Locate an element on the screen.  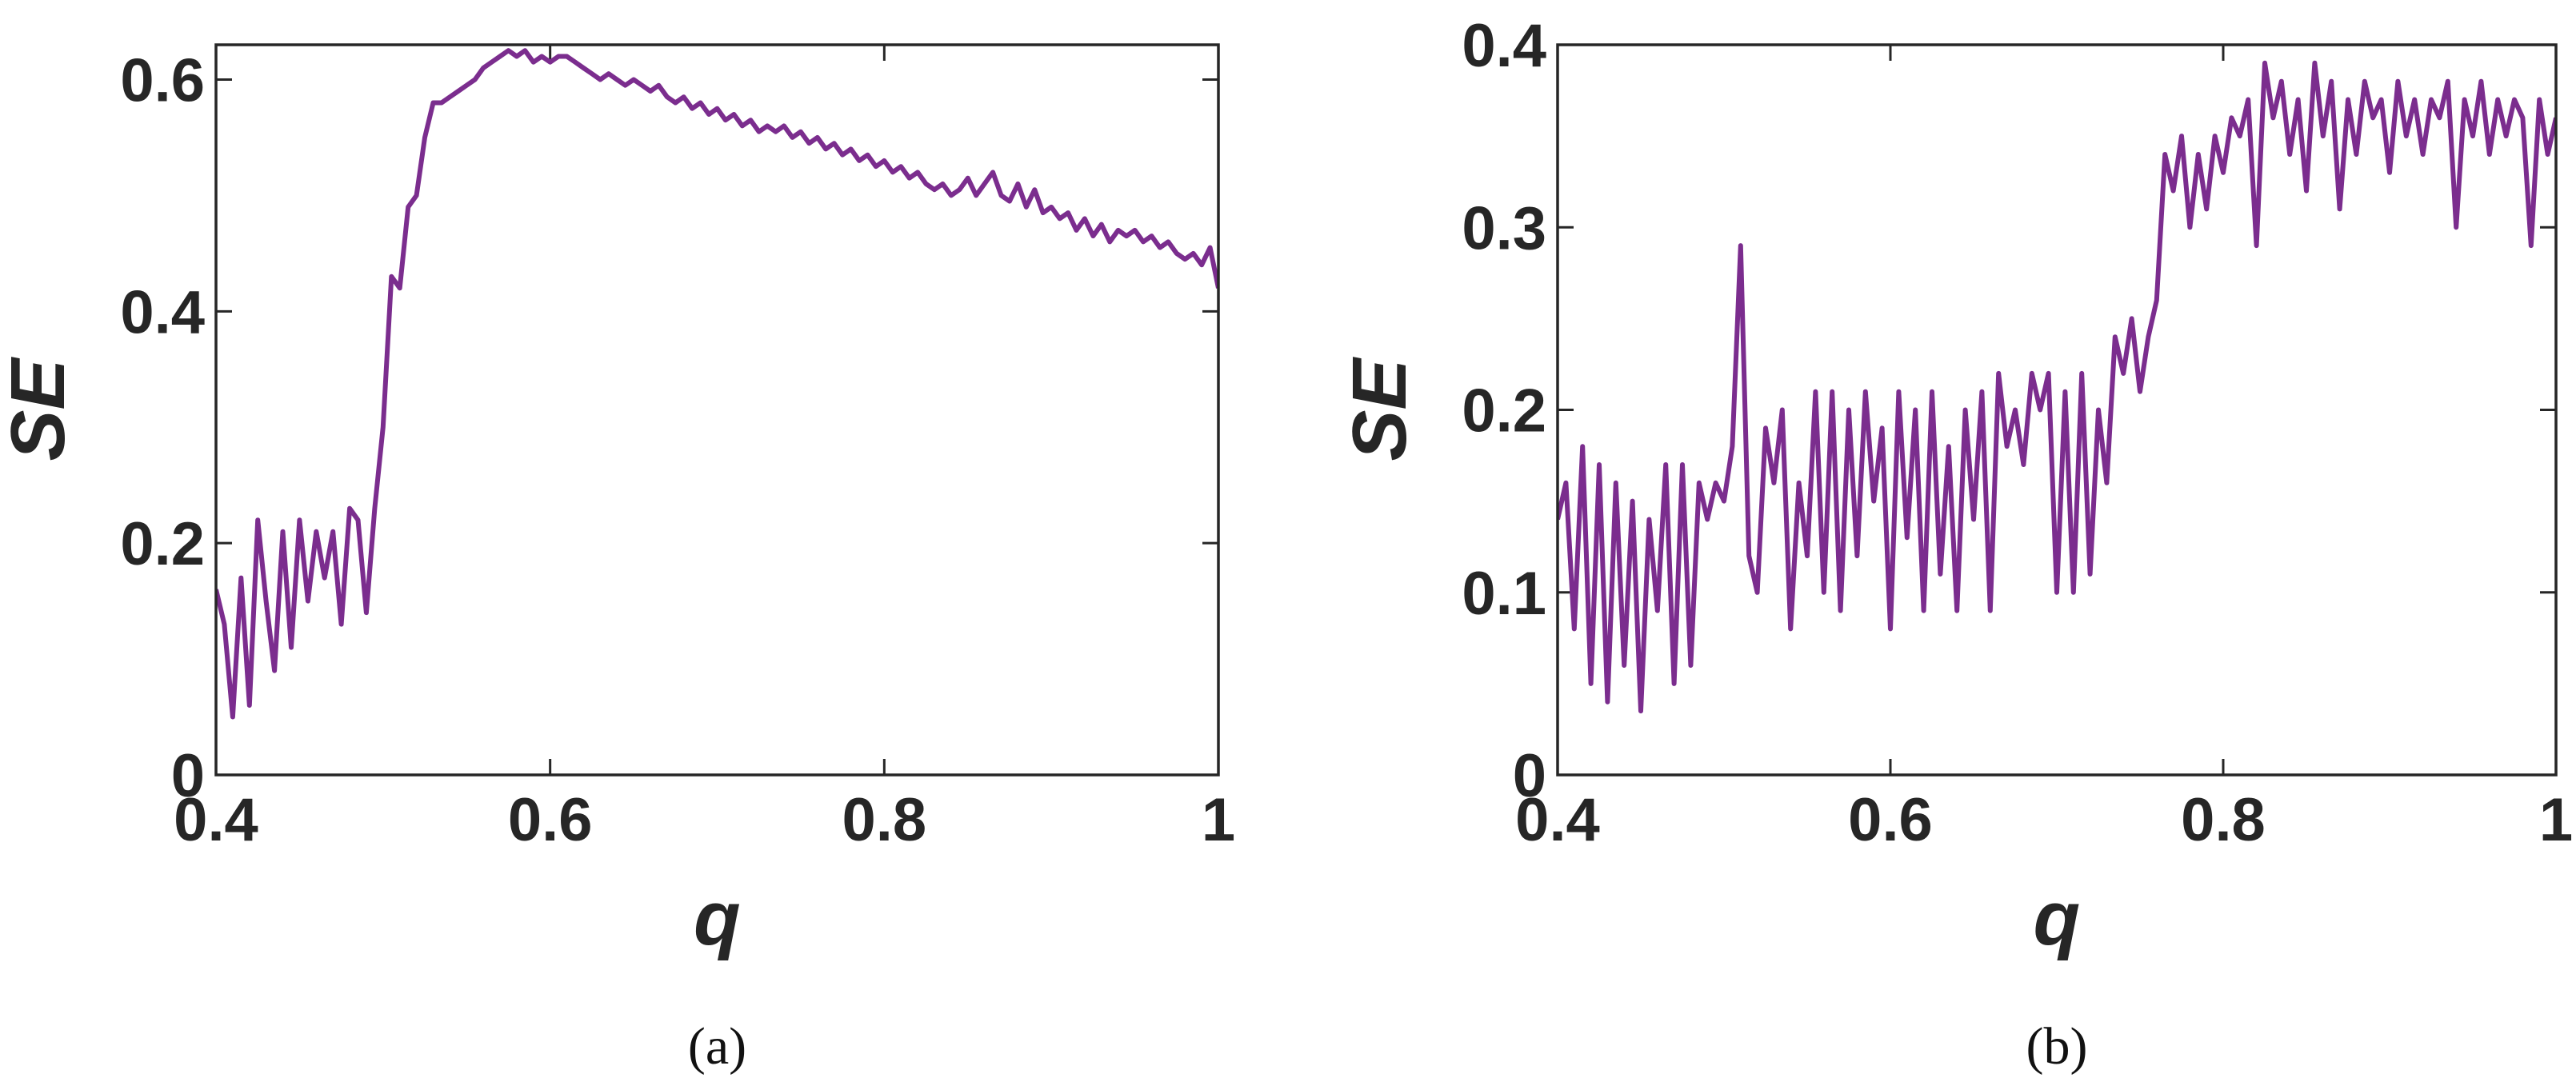
y-tick-label: 0.6 is located at coordinates (162, 80).